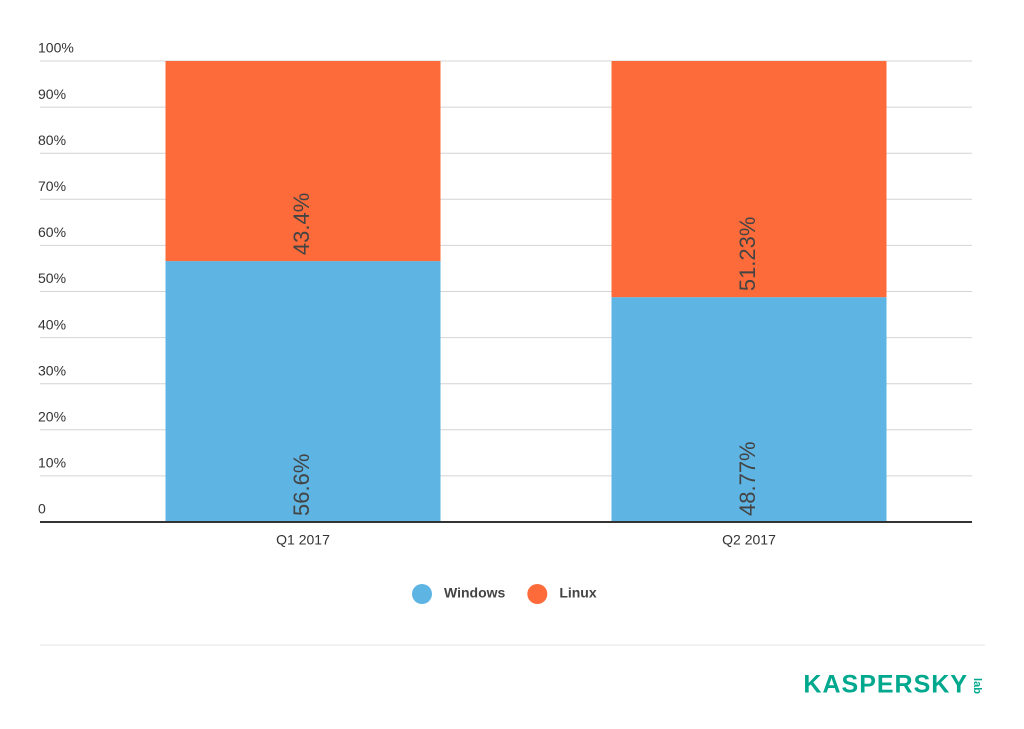 This screenshot has width=1024, height=729. What do you see at coordinates (303, 540) in the screenshot?
I see `x-tick-label: Q1 2017` at bounding box center [303, 540].